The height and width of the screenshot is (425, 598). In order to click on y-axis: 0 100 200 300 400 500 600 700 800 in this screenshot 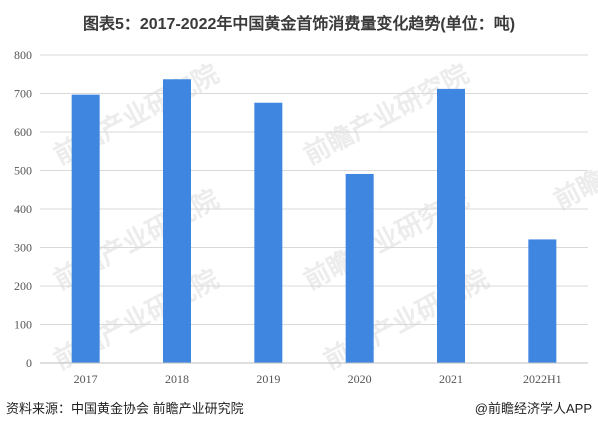, I will do `click(23, 209)`.